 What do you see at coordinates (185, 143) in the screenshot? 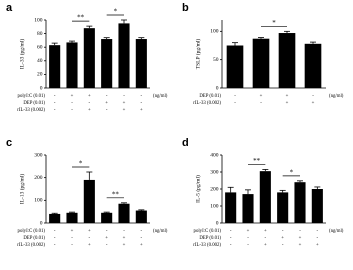
I see `panel-letter: d` at bounding box center [185, 143].